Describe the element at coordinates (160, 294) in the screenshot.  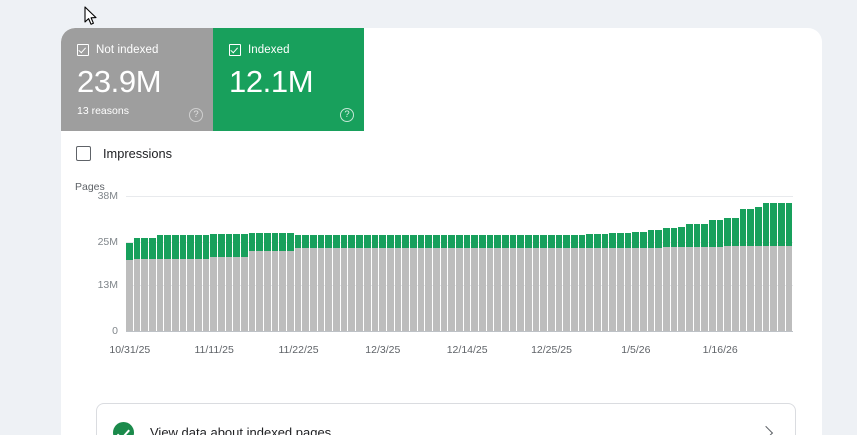
I see `bar-segment-not-indexed` at that location.